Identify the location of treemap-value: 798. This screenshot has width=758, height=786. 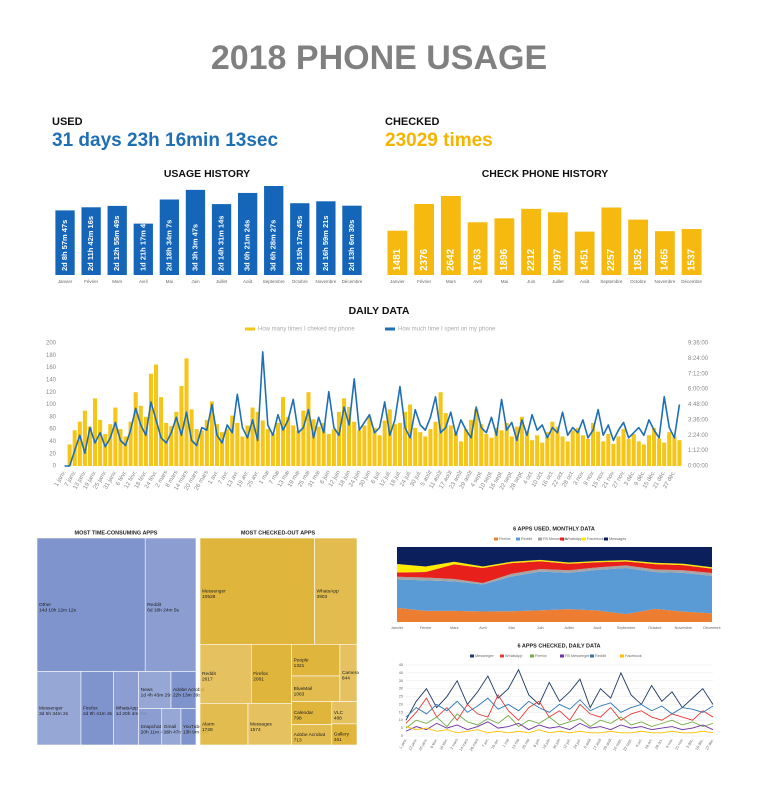
(298, 719).